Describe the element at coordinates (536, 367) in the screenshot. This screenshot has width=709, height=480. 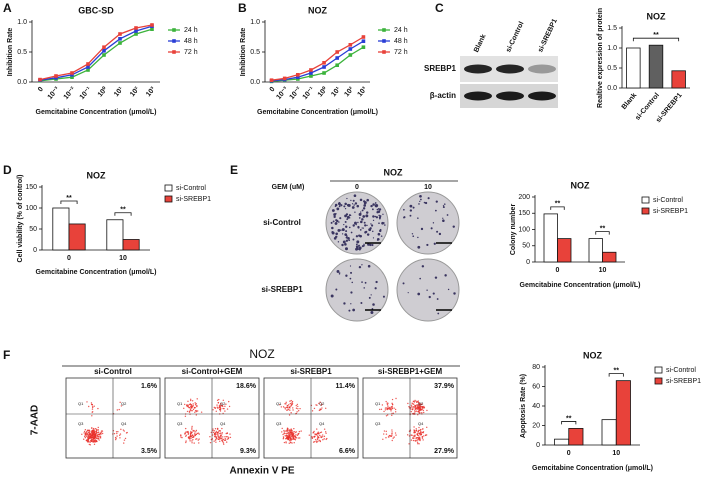
I see `y-tick-label: 80` at that location.